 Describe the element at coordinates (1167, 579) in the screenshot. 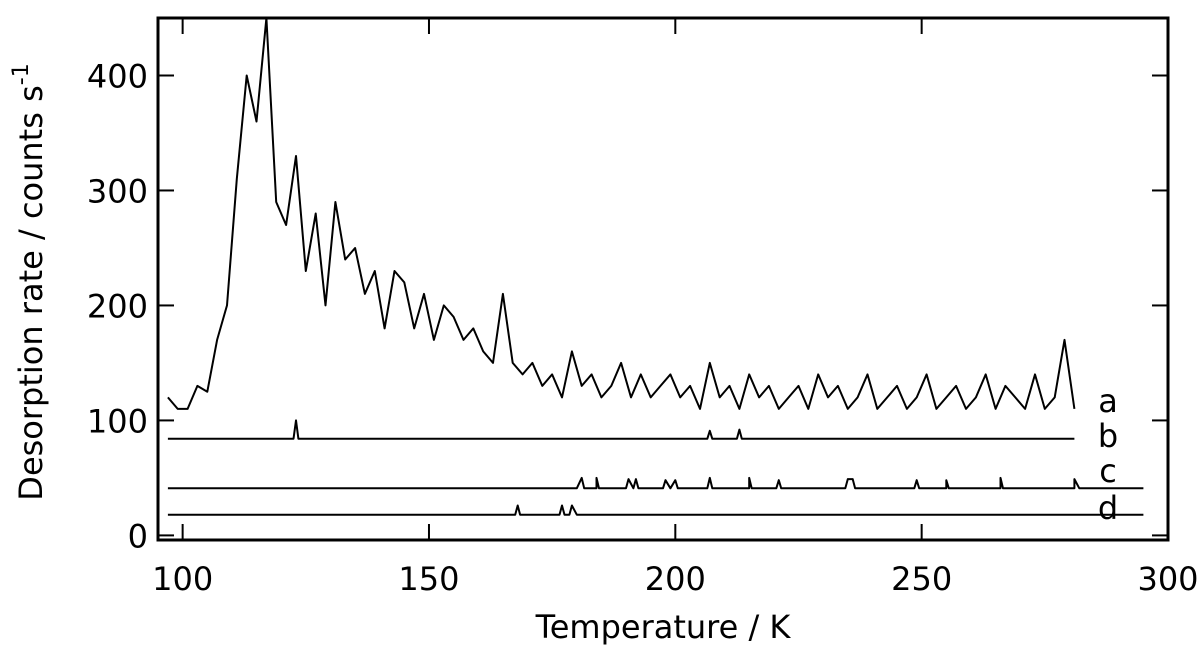

I see `x-tick-label: 300` at that location.